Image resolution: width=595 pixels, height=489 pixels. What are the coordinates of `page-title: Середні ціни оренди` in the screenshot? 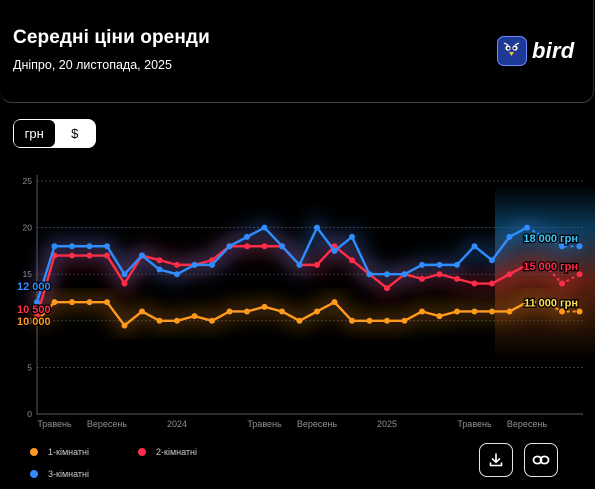 It's located at (111, 37).